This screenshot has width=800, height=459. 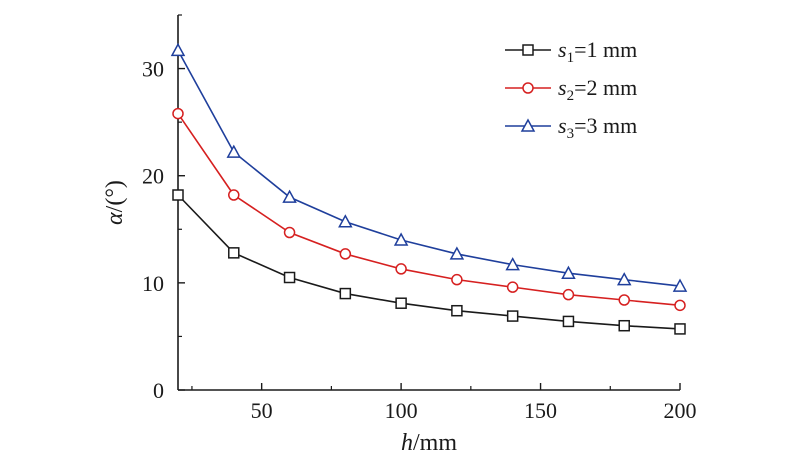 I want to click on y-axis-label: α/(°), so click(x=115, y=202).